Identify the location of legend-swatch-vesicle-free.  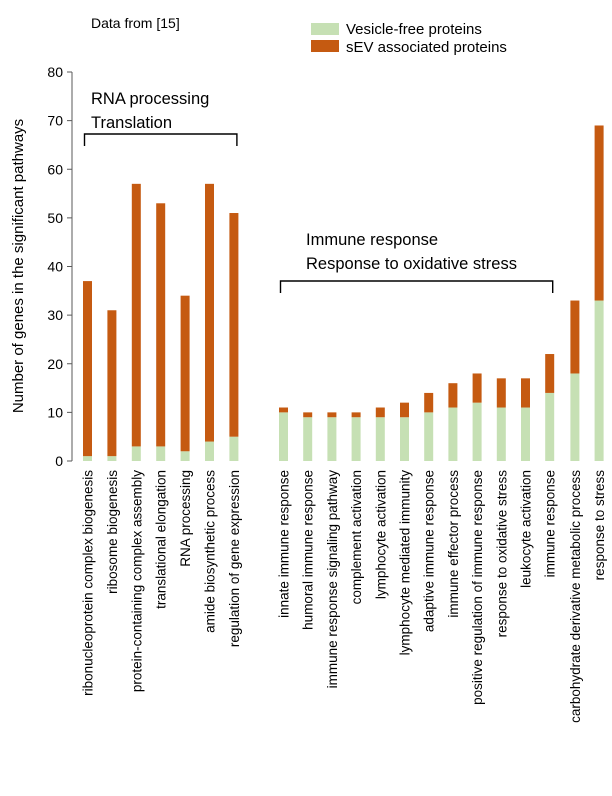
(325, 29).